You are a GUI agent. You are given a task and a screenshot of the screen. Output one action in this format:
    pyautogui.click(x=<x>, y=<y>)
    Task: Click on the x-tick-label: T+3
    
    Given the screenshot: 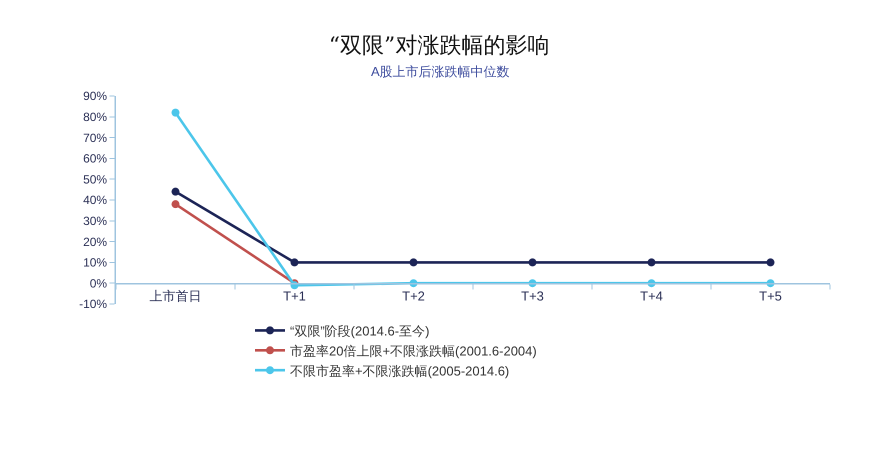 What is the action you would take?
    pyautogui.click(x=532, y=296)
    